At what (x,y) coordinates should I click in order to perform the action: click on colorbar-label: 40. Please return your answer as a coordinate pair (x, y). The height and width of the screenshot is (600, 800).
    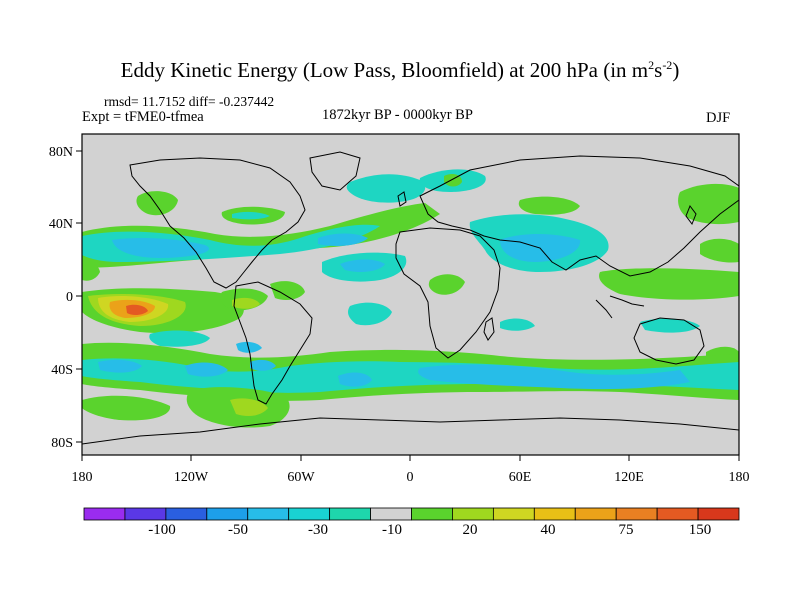
    Looking at the image, I should click on (548, 530).